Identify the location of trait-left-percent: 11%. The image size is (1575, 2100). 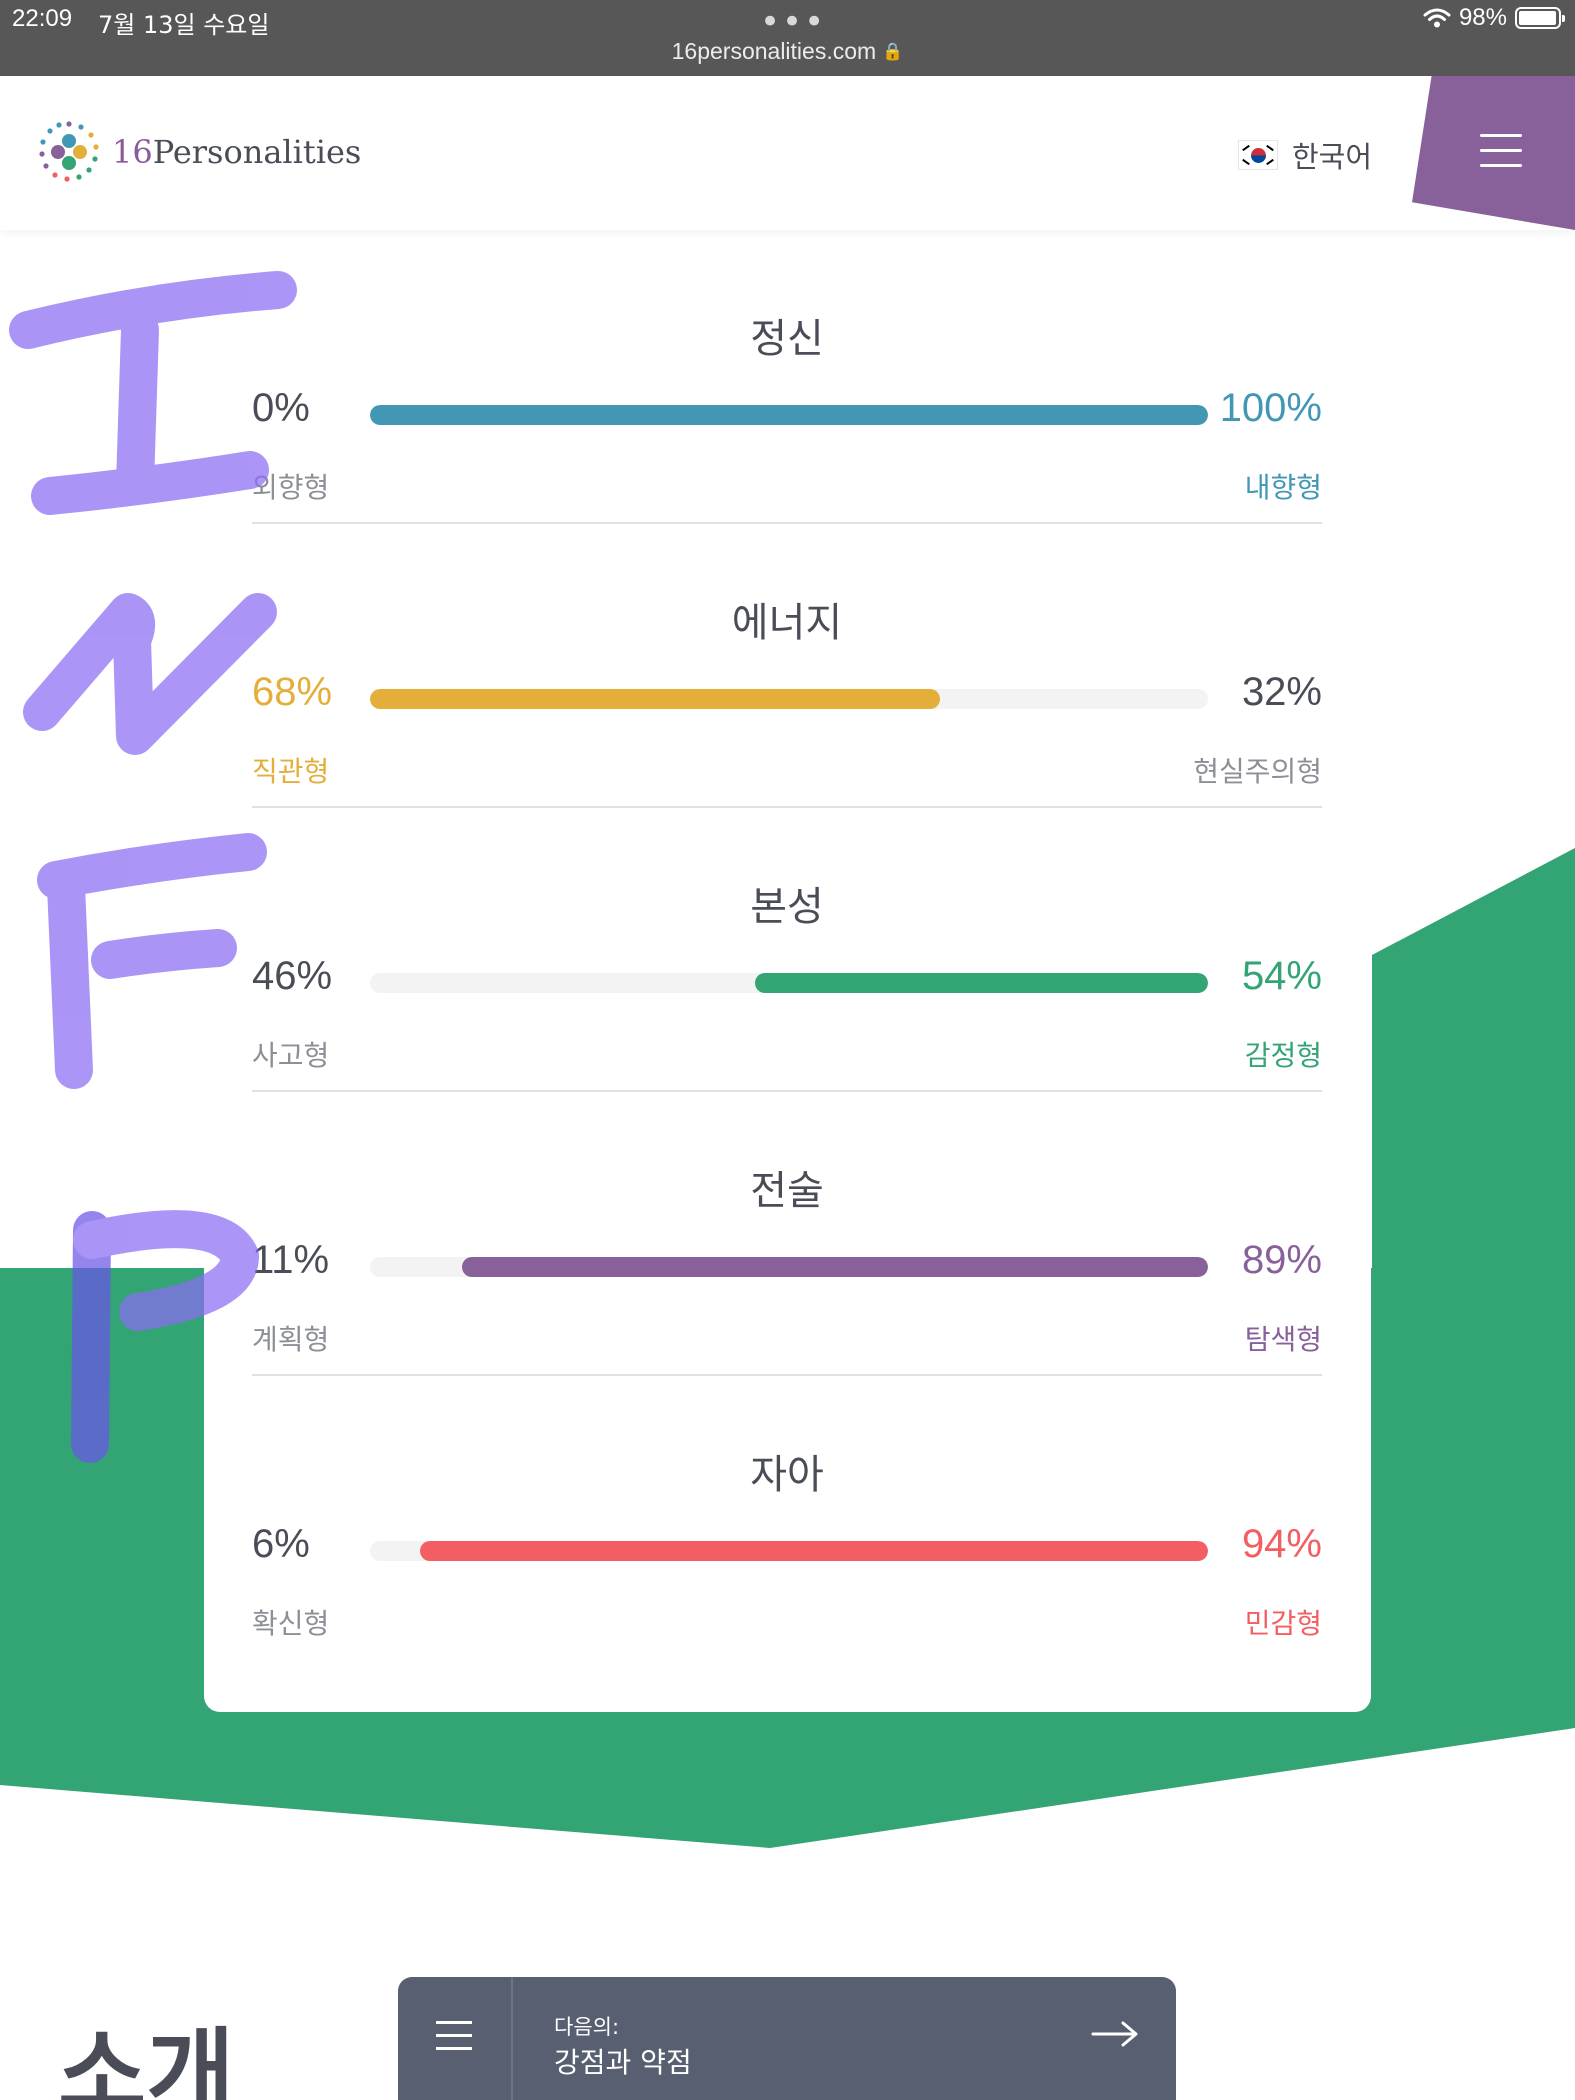
(291, 1260).